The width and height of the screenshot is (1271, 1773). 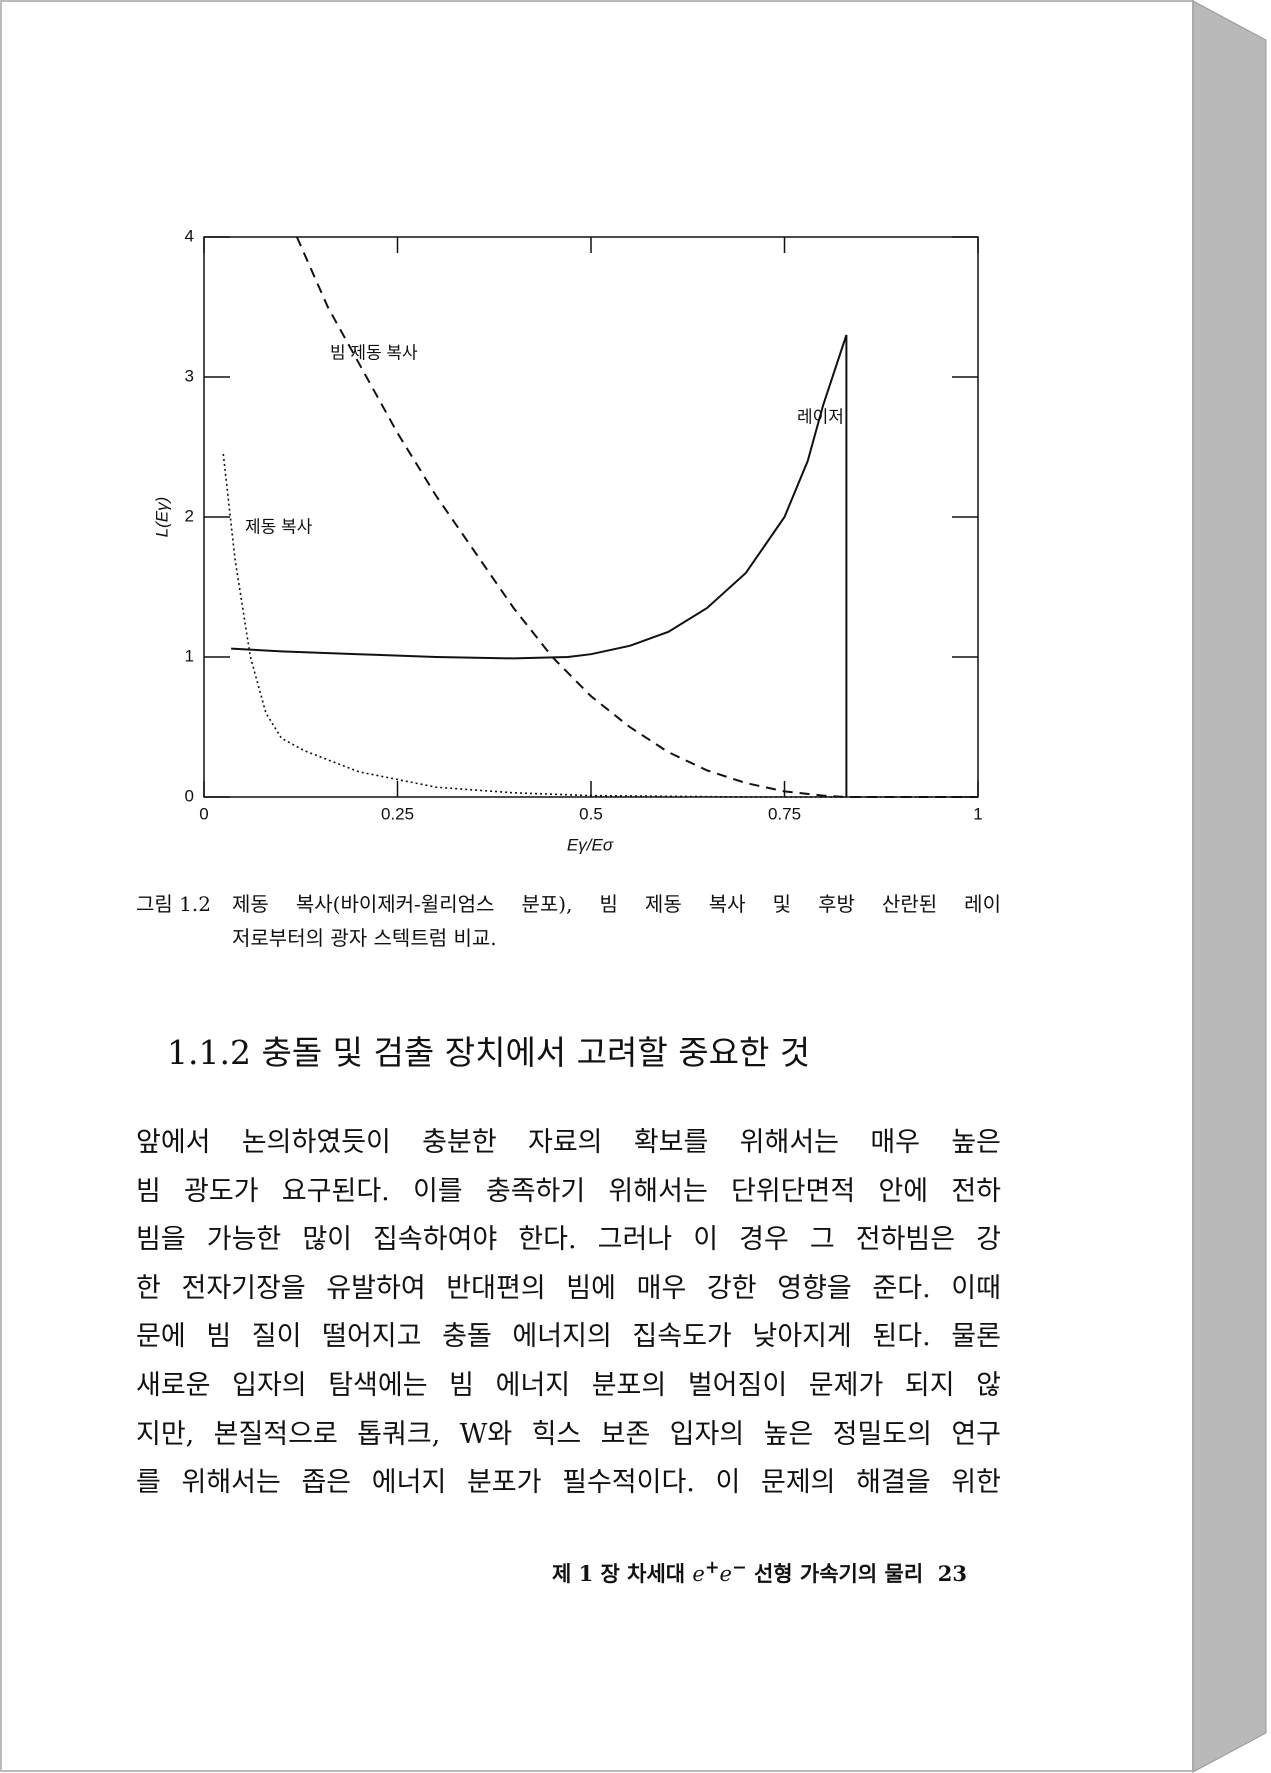 What do you see at coordinates (618, 1573) in the screenshot?
I see `footer-chapter: 제 1 장 차세대` at bounding box center [618, 1573].